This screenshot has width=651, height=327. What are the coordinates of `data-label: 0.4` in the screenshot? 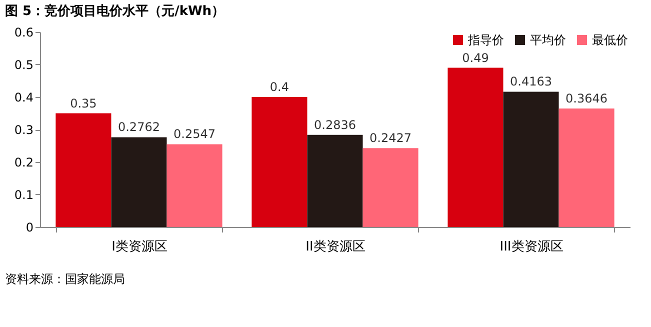 It's located at (280, 87).